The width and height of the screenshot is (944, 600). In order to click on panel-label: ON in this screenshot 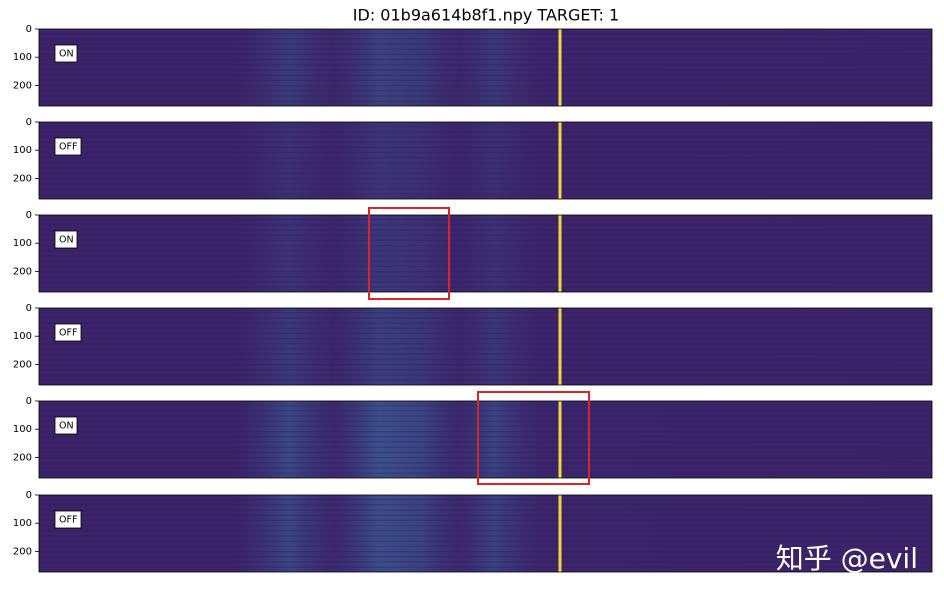, I will do `click(66, 54)`.